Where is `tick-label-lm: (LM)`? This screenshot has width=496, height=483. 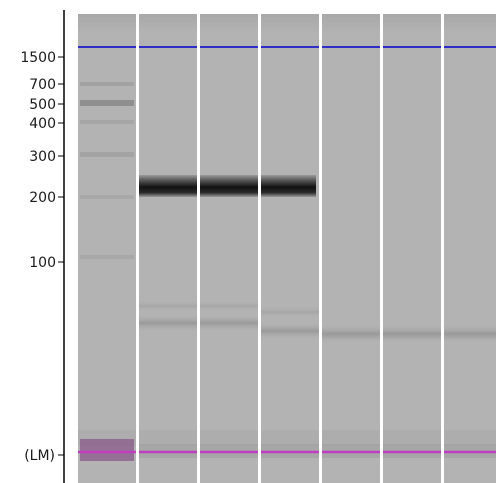
tick-label-lm: (LM) is located at coordinates (39, 456).